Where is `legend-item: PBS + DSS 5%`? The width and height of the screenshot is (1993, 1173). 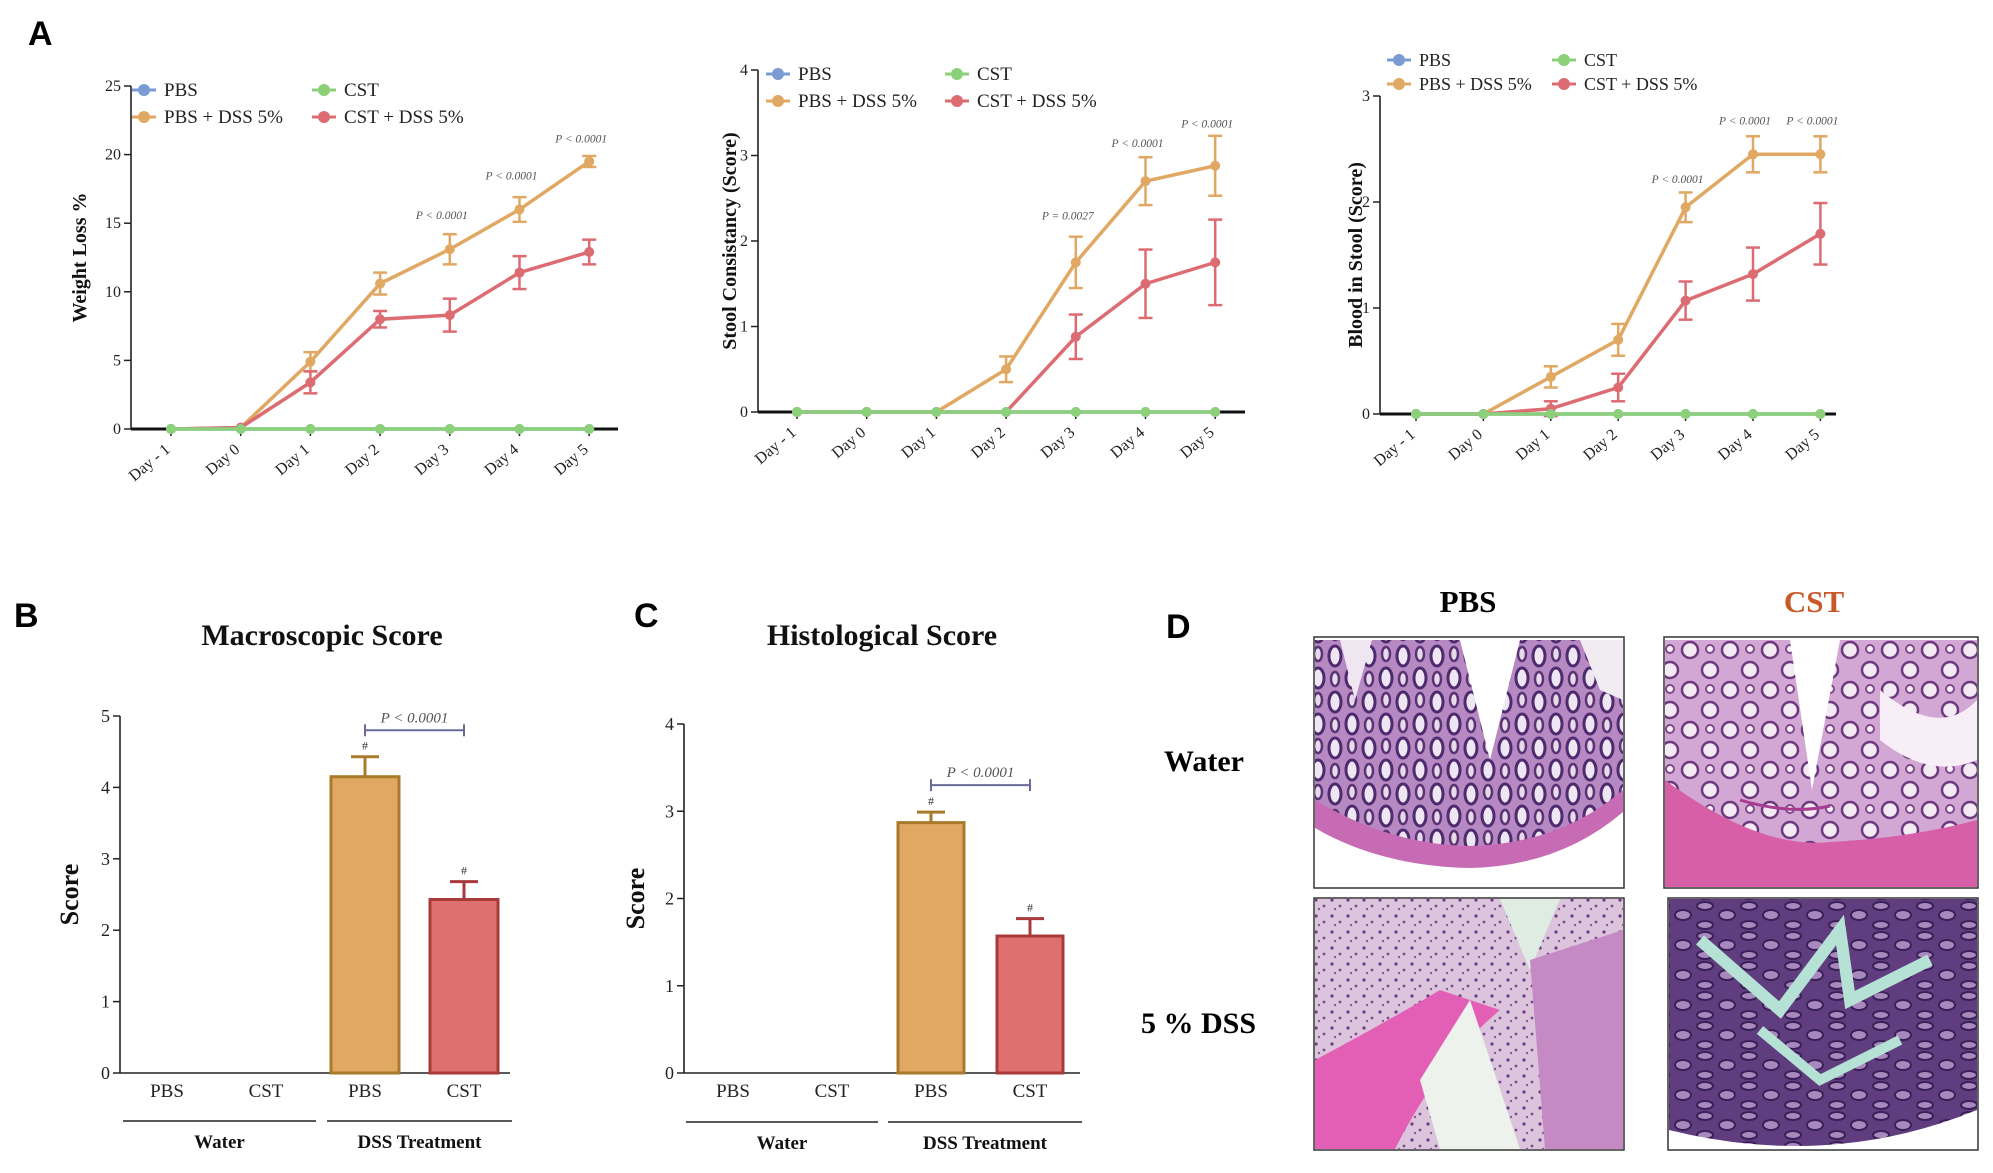
legend-item: PBS + DSS 5% is located at coordinates (841, 101).